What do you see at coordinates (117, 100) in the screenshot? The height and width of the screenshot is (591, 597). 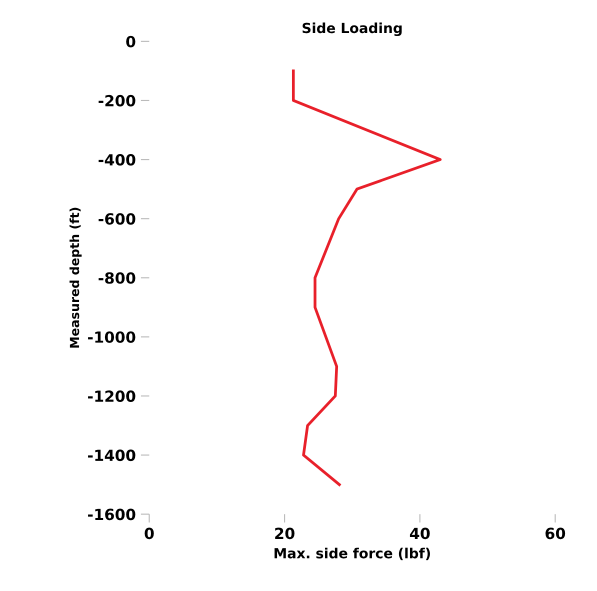 I see `y-tick-label: -200` at bounding box center [117, 100].